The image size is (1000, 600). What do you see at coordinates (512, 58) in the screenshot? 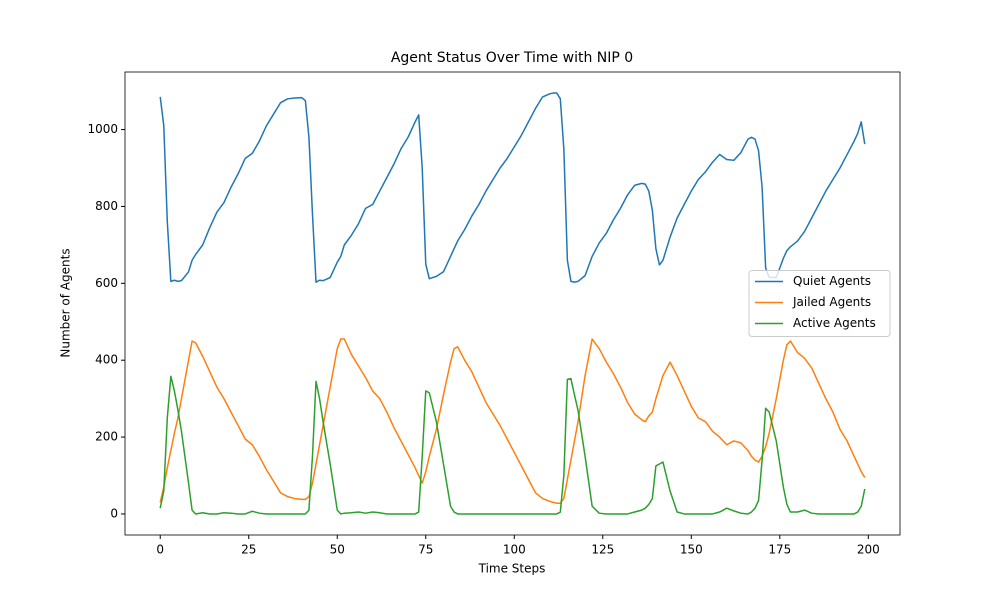
I see `chart-title: Agent Status Over Time with NIP 0` at bounding box center [512, 58].